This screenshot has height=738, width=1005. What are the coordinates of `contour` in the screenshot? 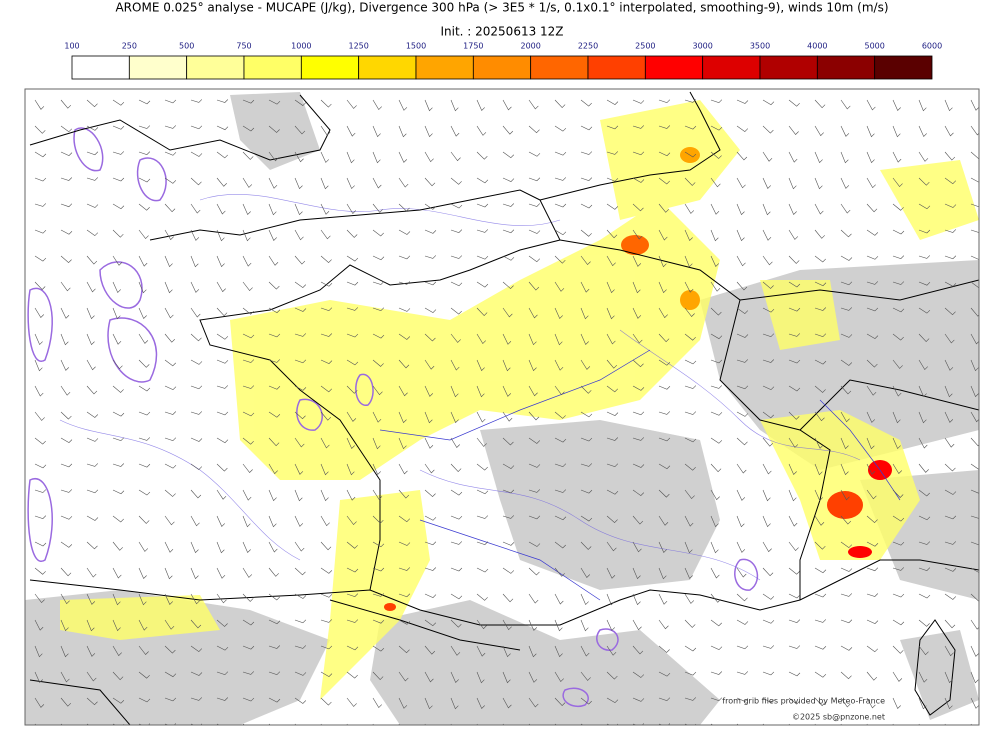 It's located at (746, 574).